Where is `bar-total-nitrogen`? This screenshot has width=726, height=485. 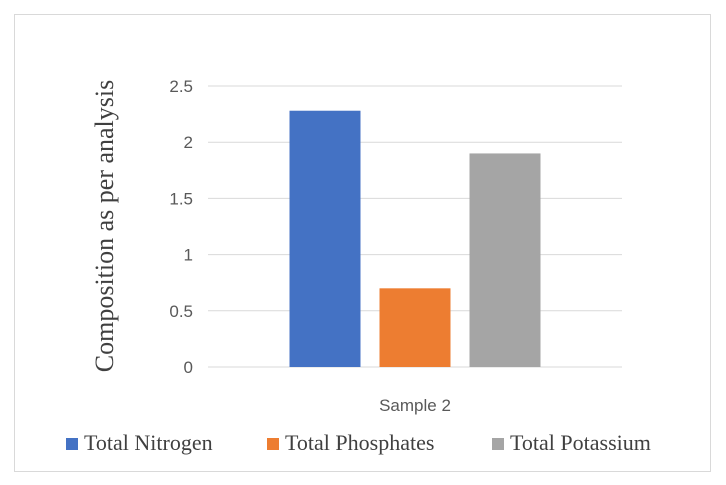 bar-total-nitrogen is located at coordinates (325, 238).